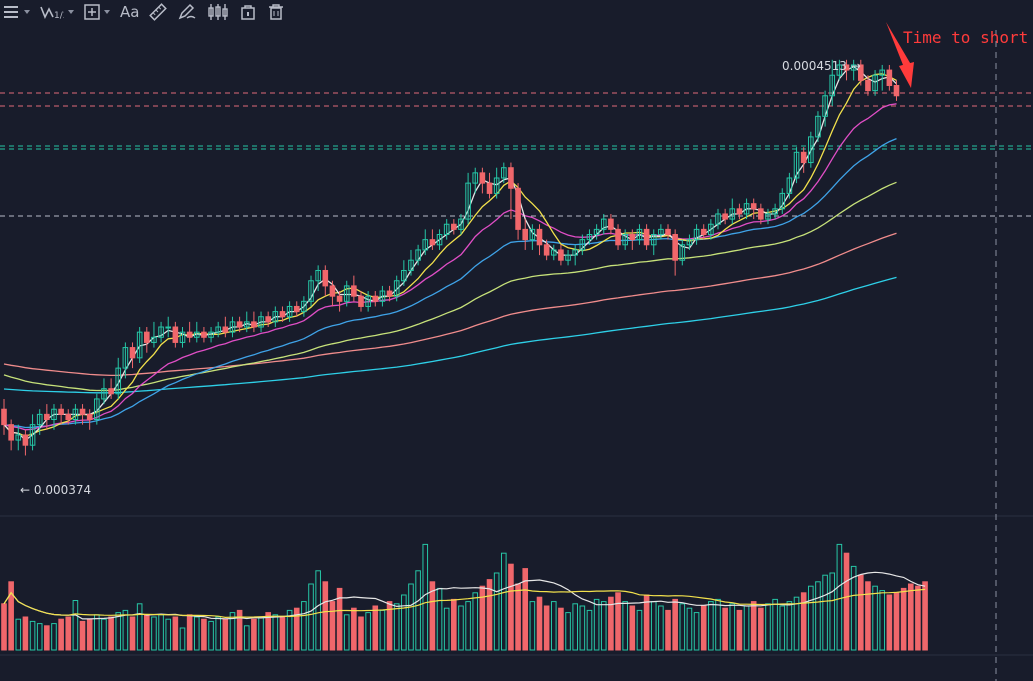 Image resolution: width=1033 pixels, height=681 pixels. I want to click on crosshair-add-button, so click(97, 12).